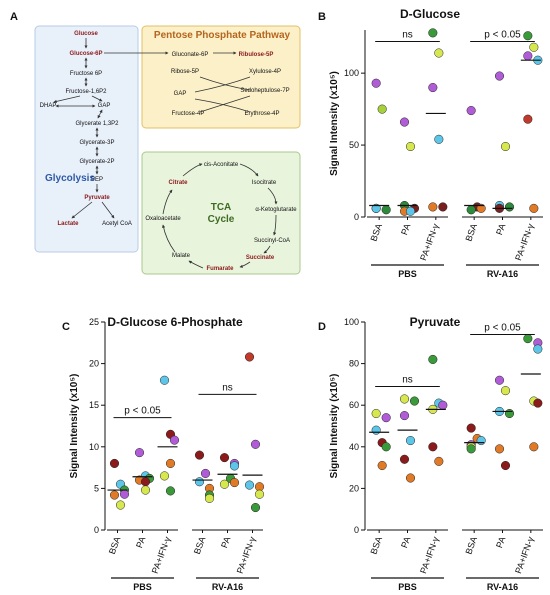  I want to click on y-tick-label: 40, so click(354, 447).